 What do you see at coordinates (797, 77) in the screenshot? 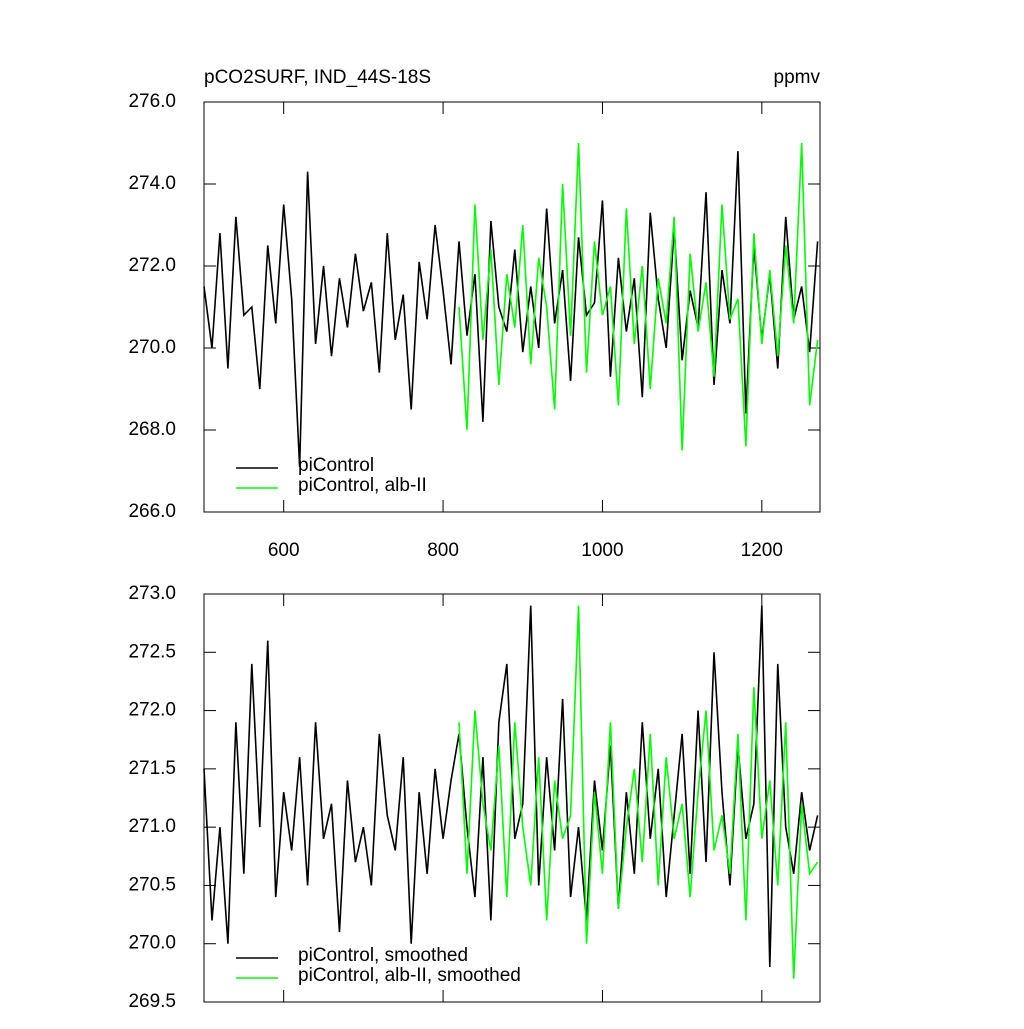
I see `units-label: ppmv` at bounding box center [797, 77].